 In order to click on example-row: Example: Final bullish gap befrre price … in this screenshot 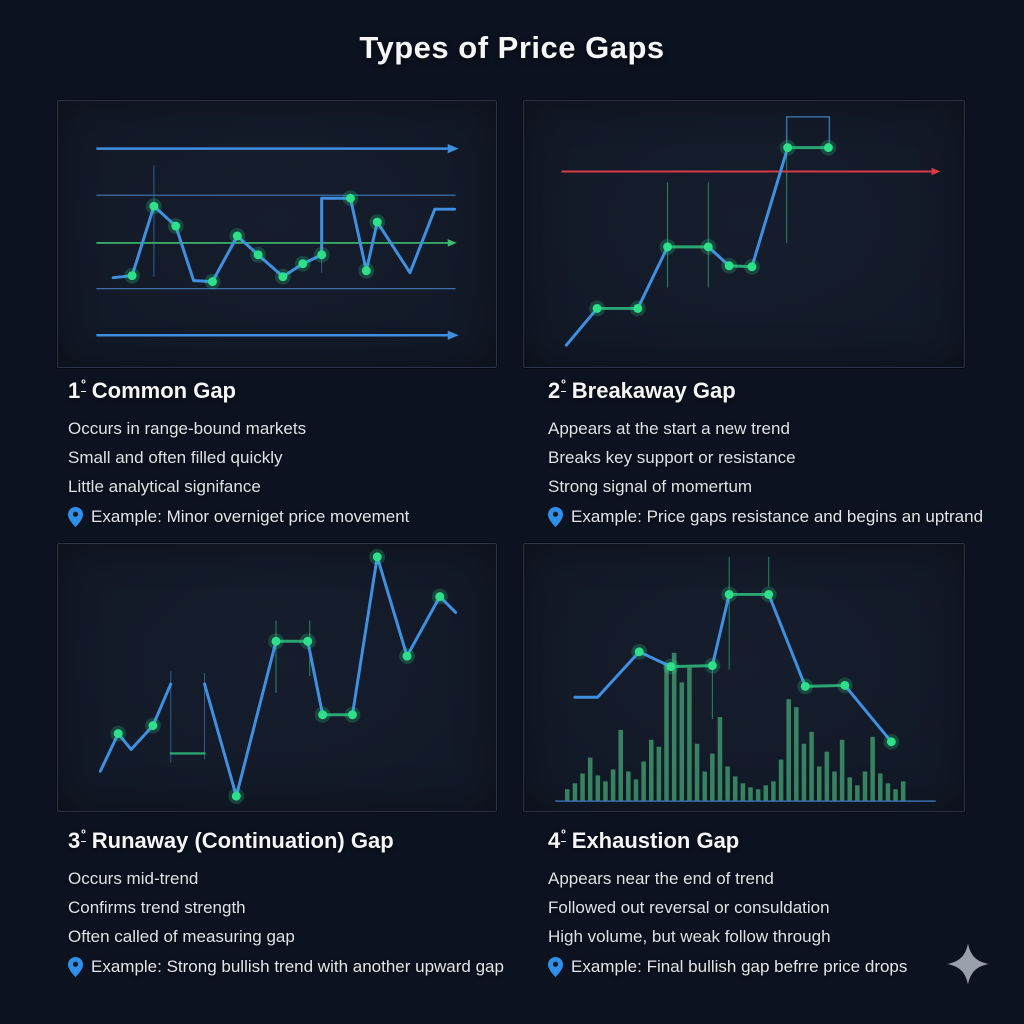, I will do `click(782, 967)`.